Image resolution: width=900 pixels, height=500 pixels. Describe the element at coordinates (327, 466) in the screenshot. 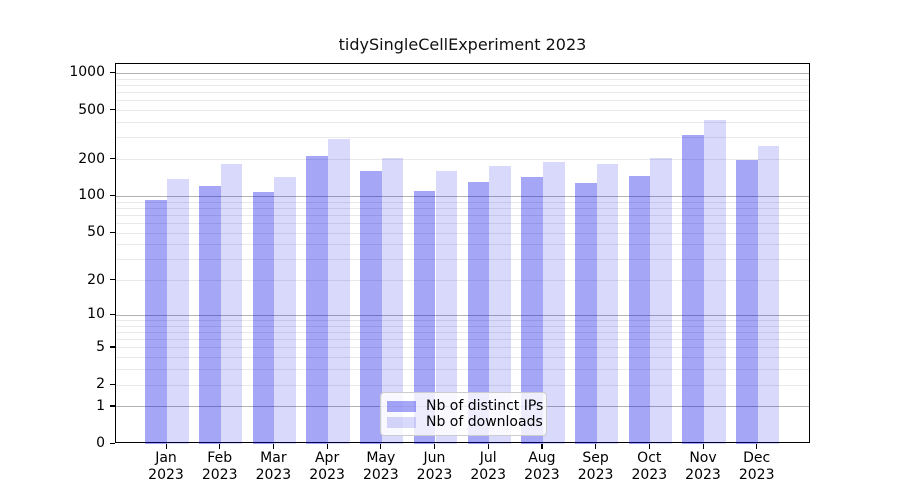

I see `x-tick-label: Apr 2023` at that location.